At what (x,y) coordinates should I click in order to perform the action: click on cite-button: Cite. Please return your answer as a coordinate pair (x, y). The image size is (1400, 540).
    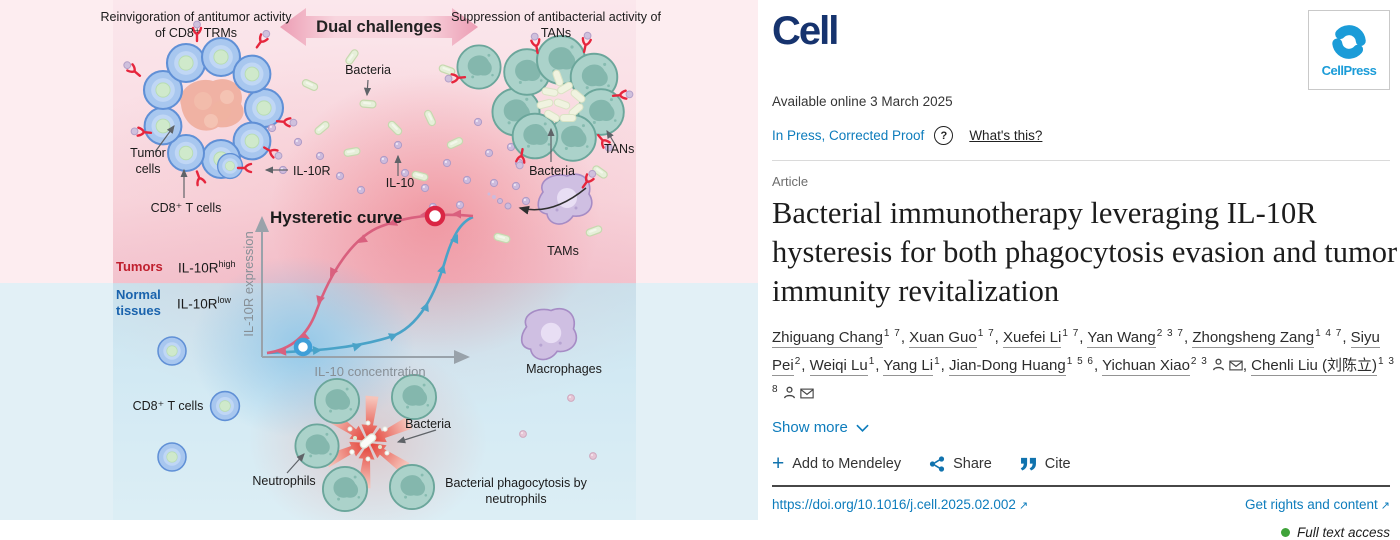
    Looking at the image, I should click on (1045, 464).